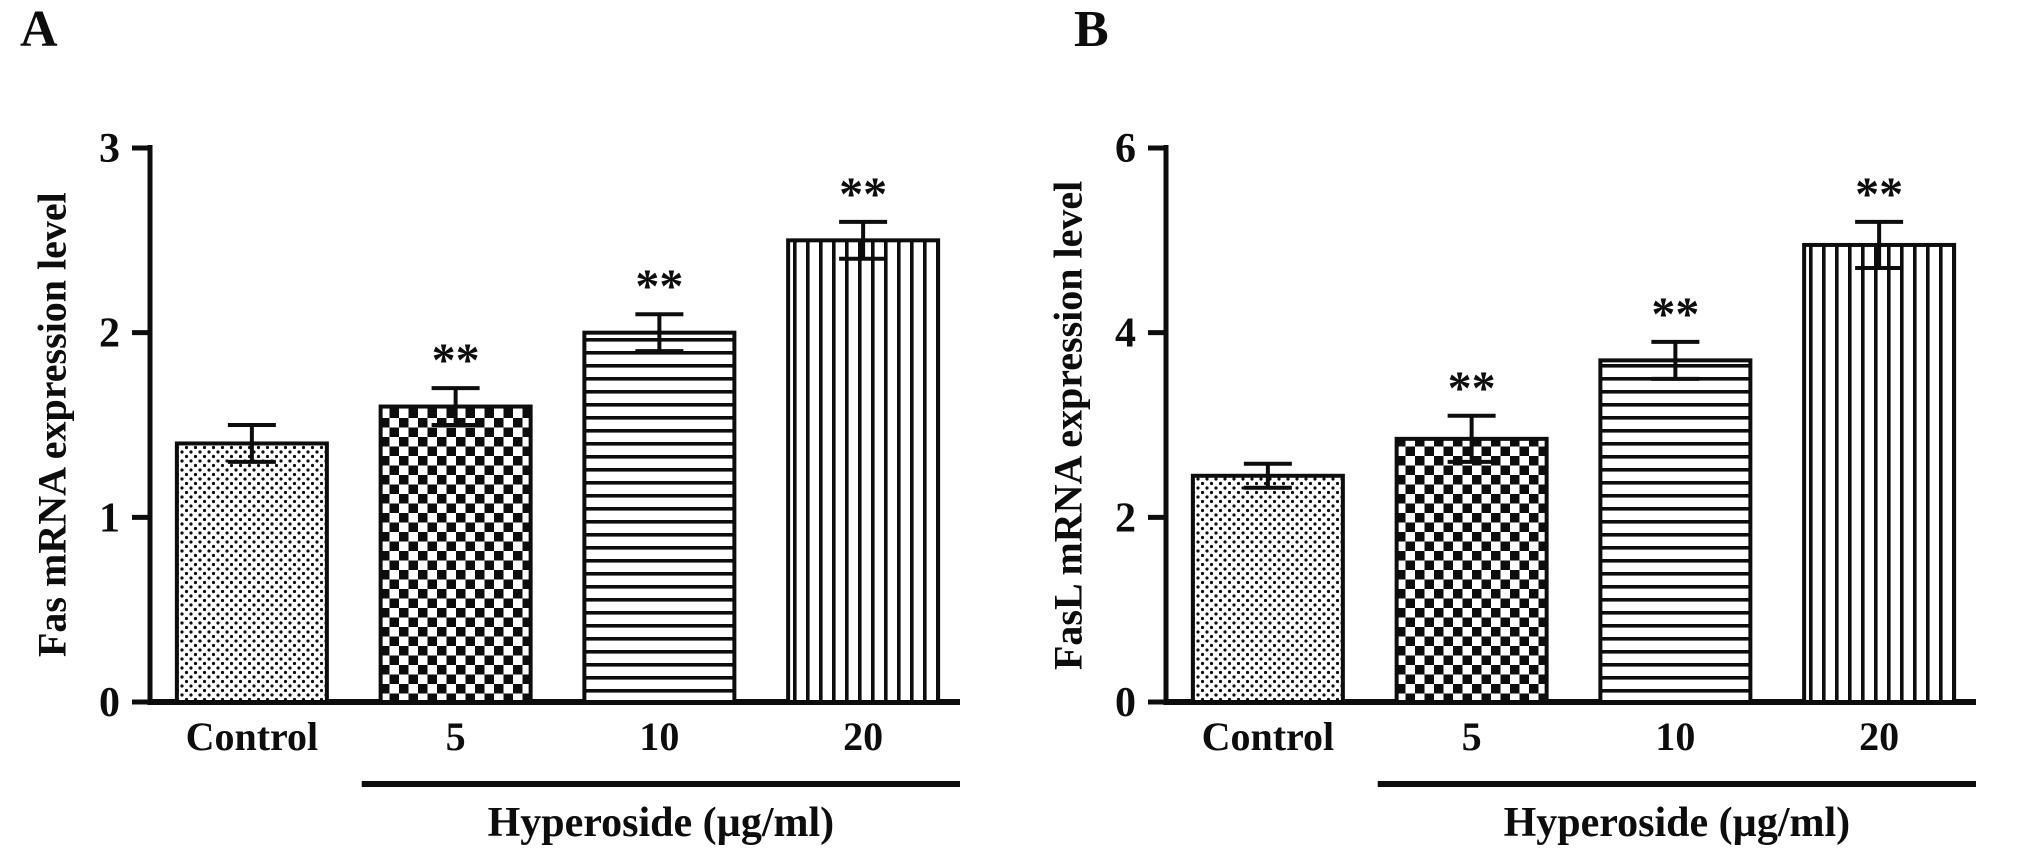 The width and height of the screenshot is (2031, 855). What do you see at coordinates (1125, 334) in the screenshot?
I see `y-tick-label: 4` at bounding box center [1125, 334].